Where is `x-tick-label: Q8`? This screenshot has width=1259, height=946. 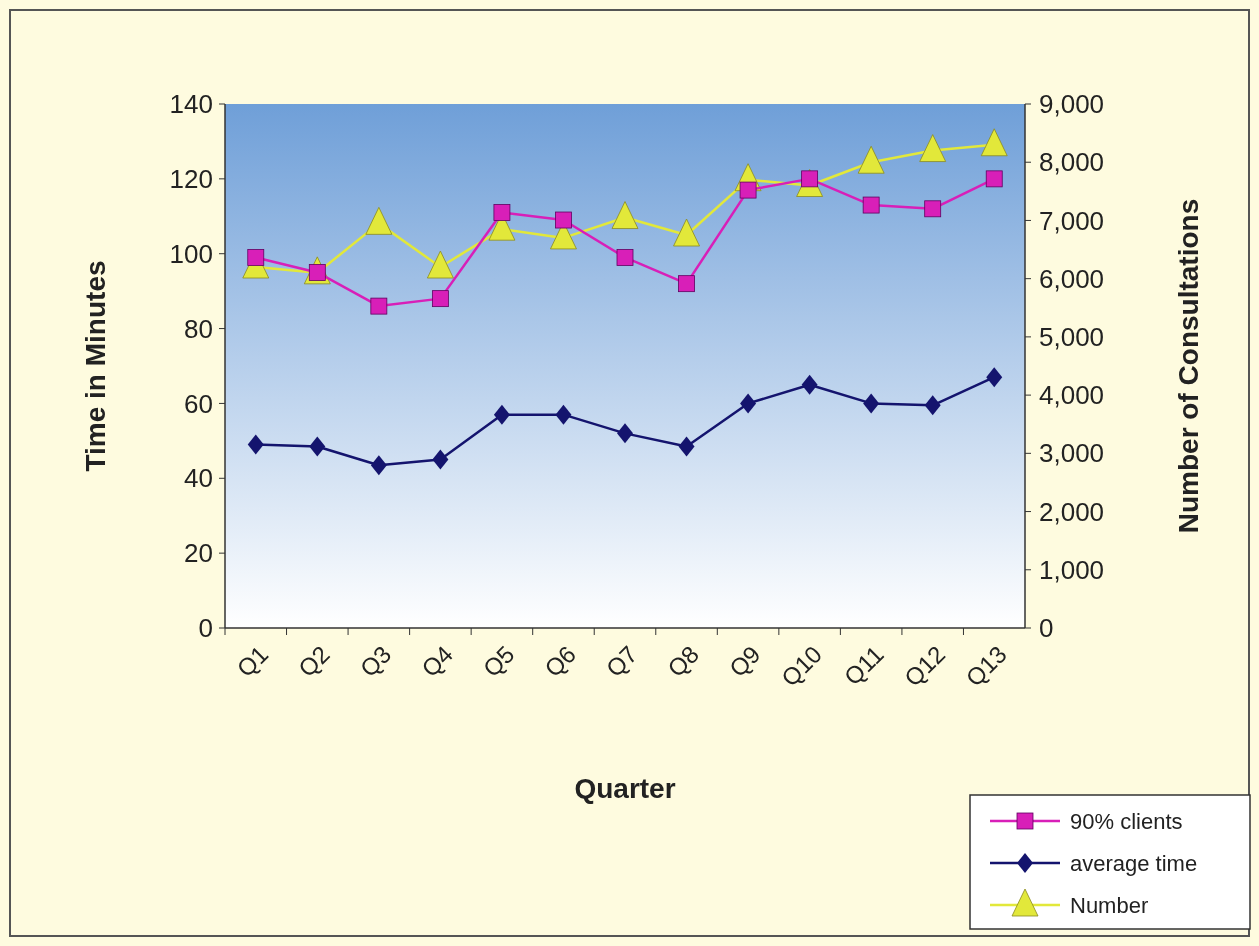
x-tick-label: Q8 is located at coordinates (683, 661).